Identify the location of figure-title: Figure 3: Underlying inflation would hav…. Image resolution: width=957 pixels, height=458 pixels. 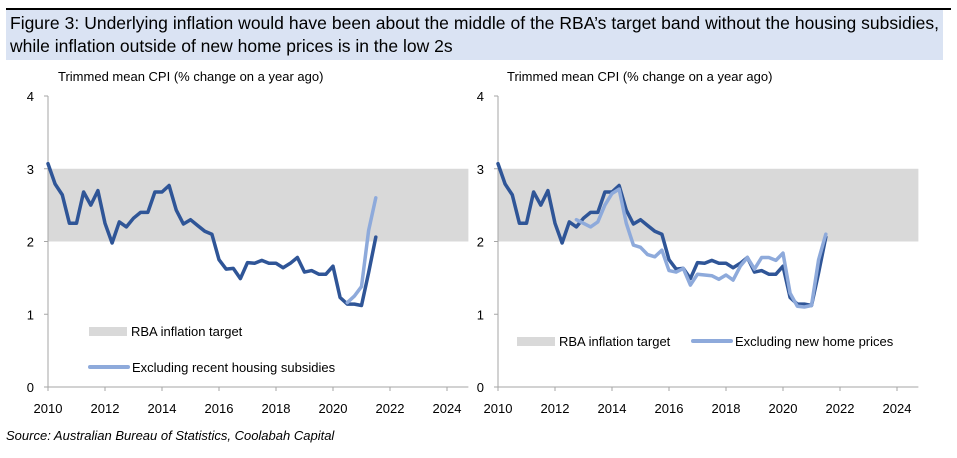
(474, 35).